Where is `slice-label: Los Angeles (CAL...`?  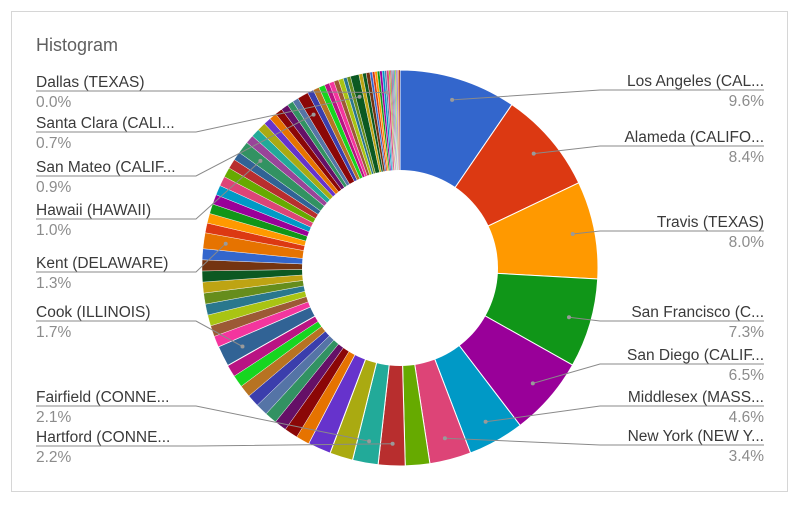
slice-label: Los Angeles (CAL... is located at coordinates (695, 81).